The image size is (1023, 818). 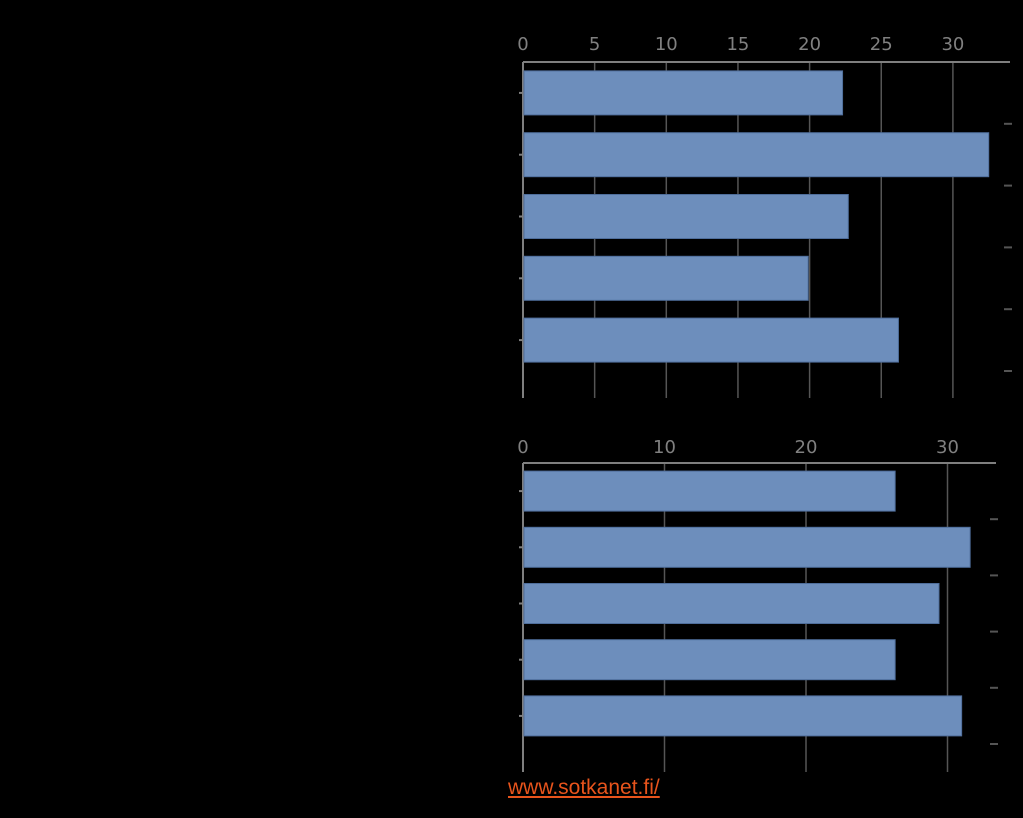 I want to click on x-tick-label: 5, so click(x=594, y=44).